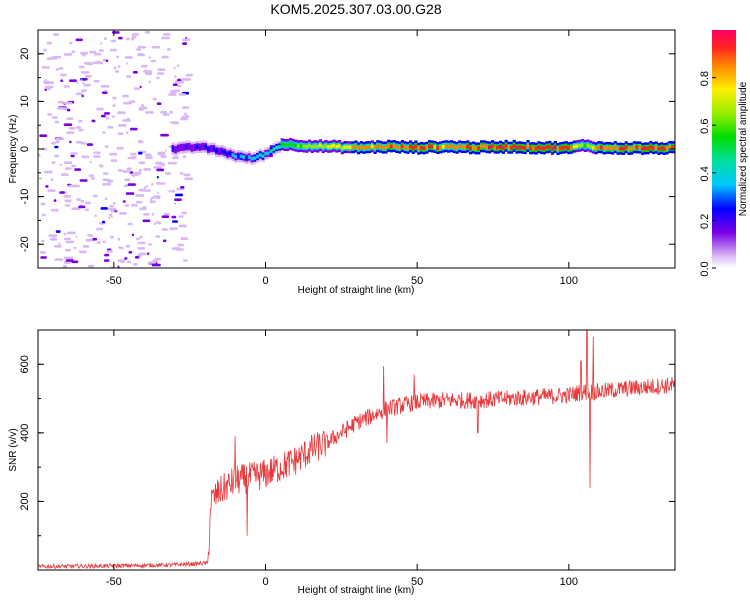 This screenshot has height=600, width=750. I want to click on x-tick-label: -50, so click(114, 582).